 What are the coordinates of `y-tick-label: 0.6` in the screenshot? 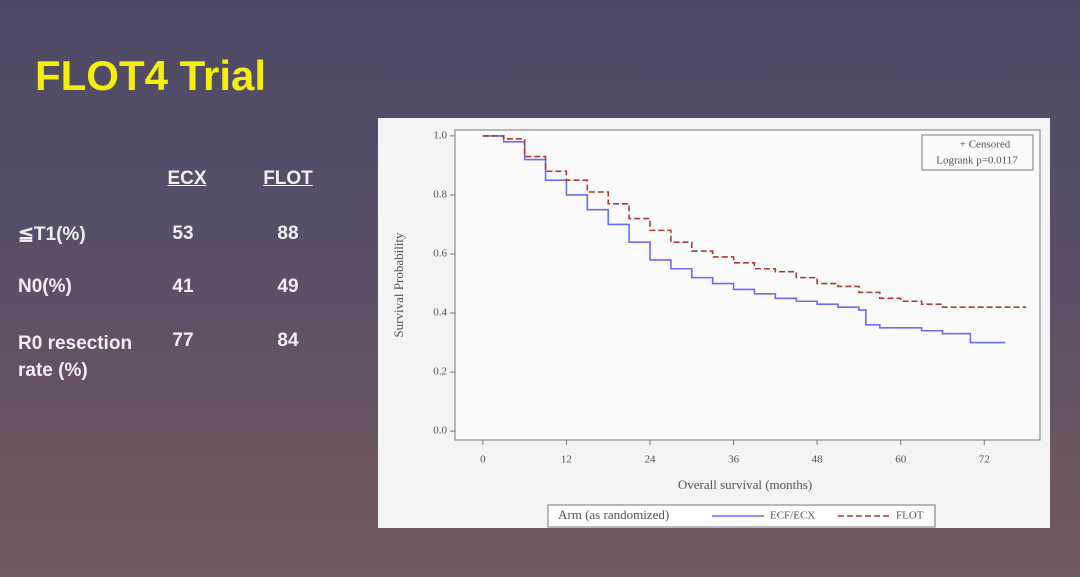 It's located at (440, 254).